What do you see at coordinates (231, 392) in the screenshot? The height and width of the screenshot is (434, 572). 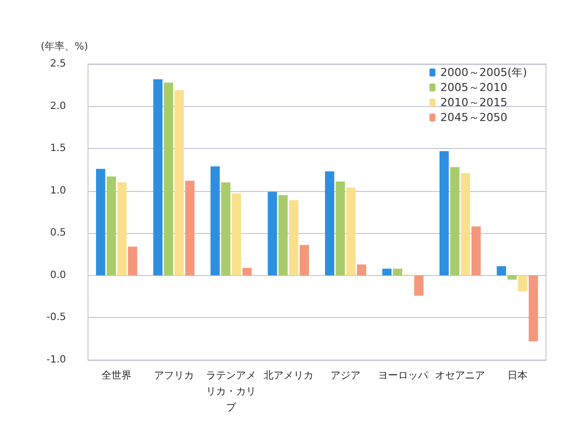 I see `x-tick-label: ラテンアメリカ・カリブ` at bounding box center [231, 392].